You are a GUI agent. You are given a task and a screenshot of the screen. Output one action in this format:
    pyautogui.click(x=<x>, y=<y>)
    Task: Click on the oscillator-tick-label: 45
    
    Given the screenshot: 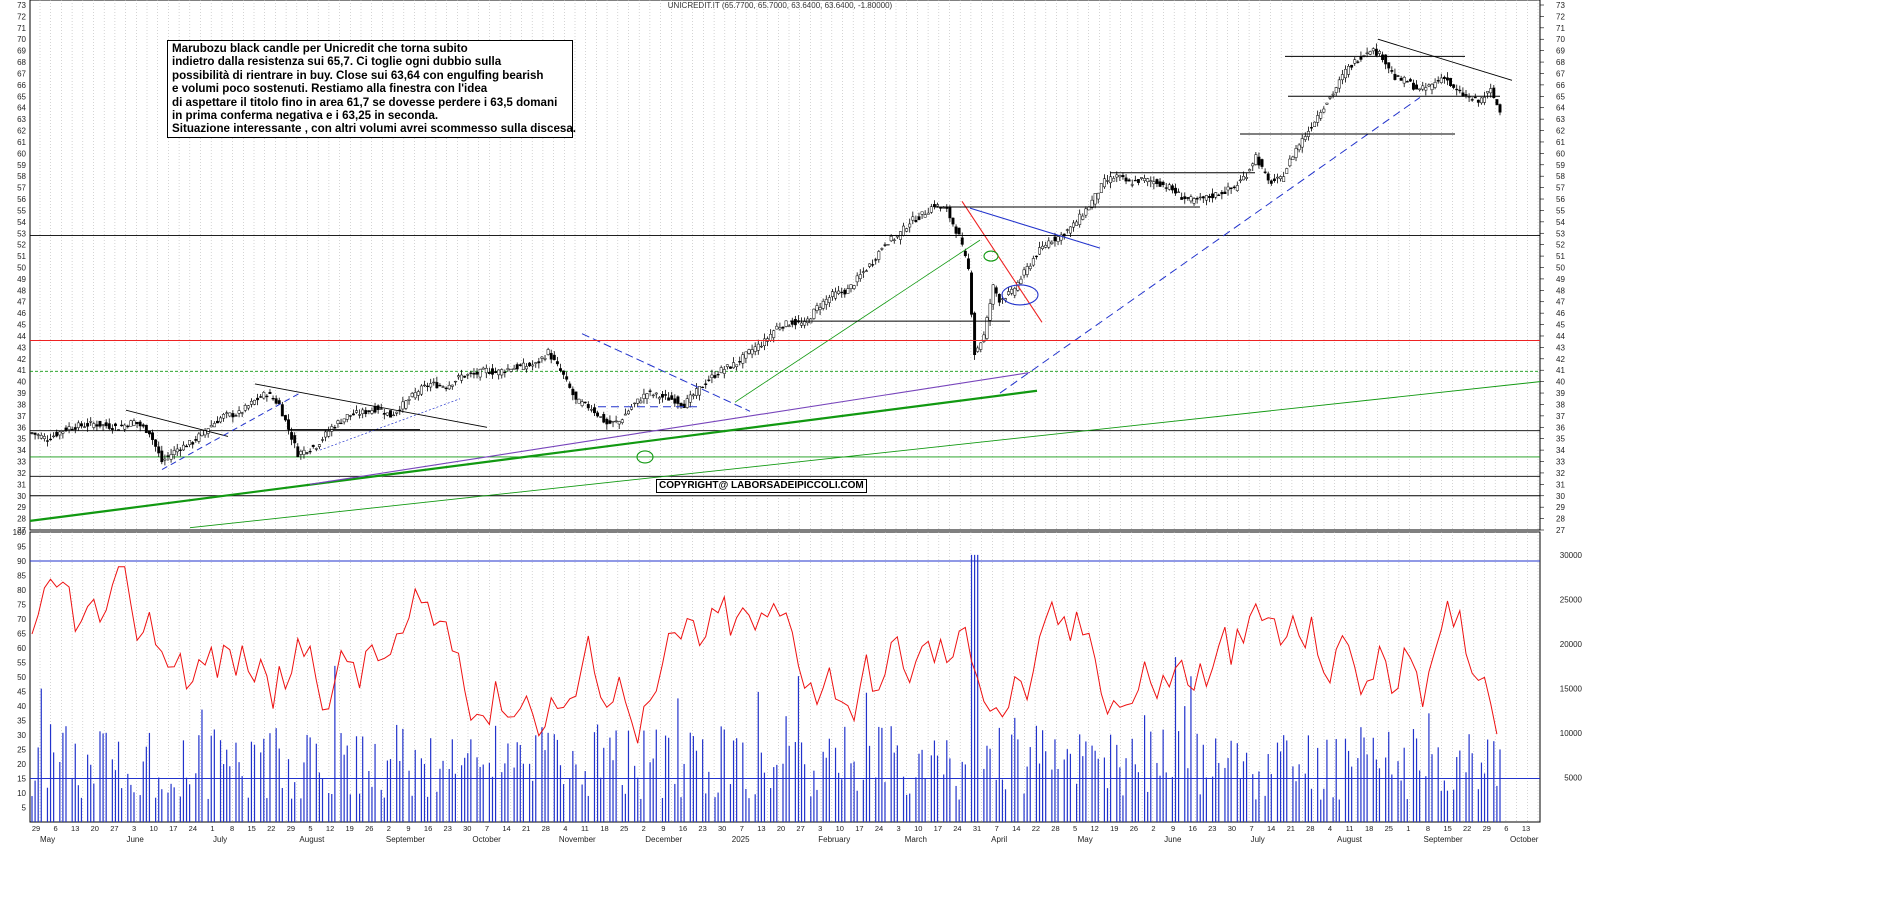 What is the action you would take?
    pyautogui.click(x=21, y=692)
    